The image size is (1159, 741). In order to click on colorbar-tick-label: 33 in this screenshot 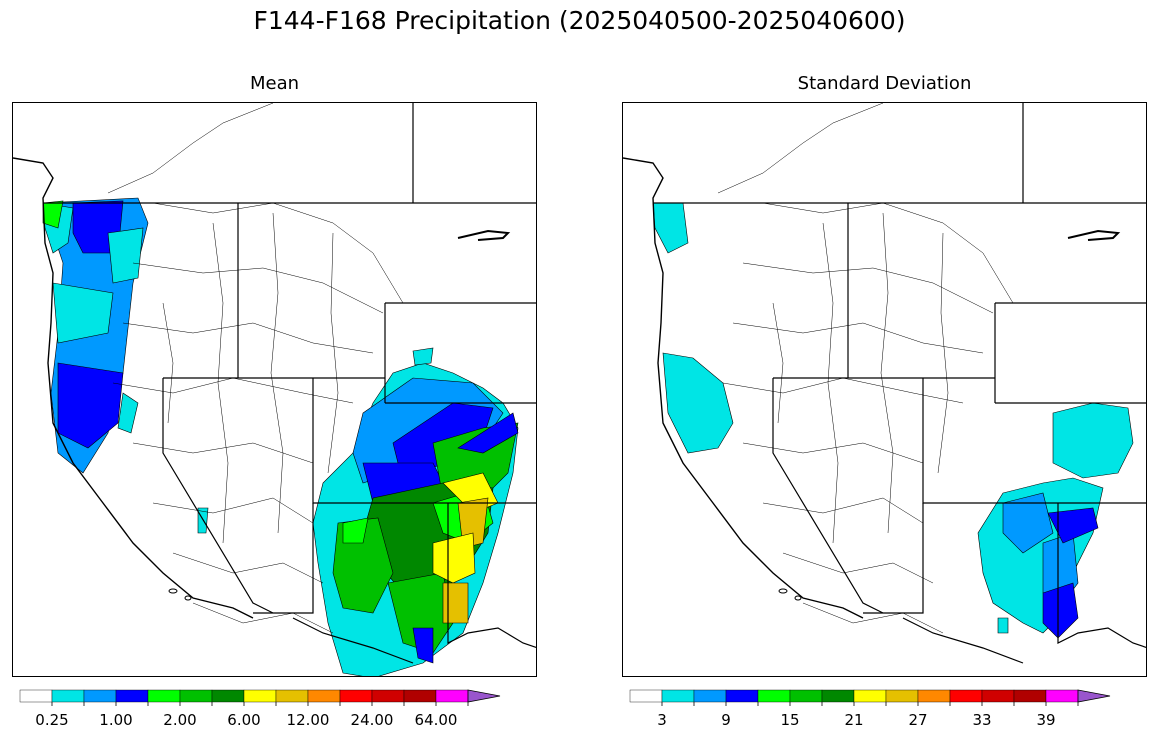, I will do `click(982, 720)`.